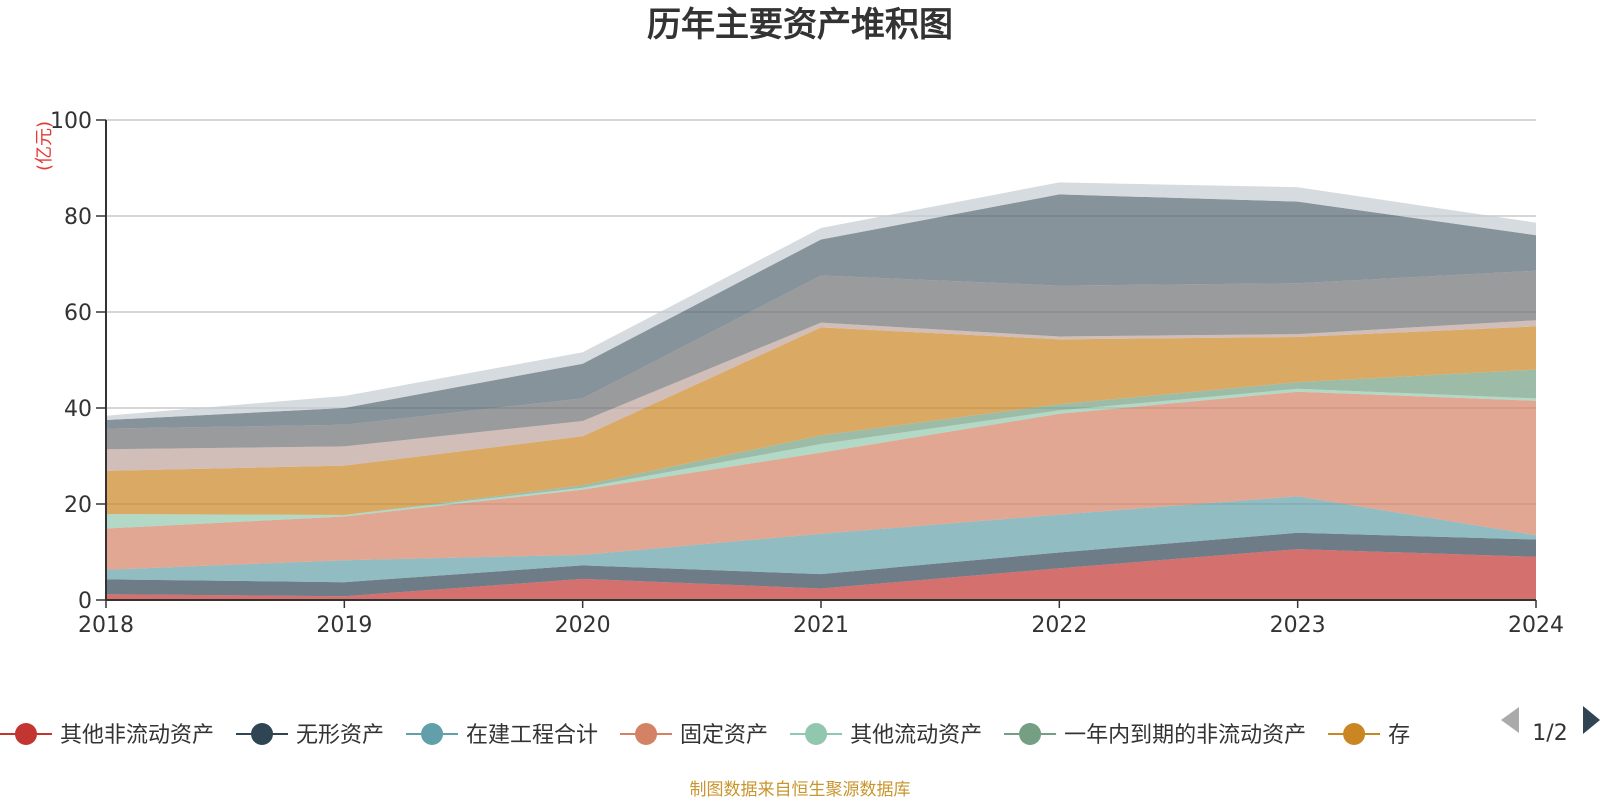 This screenshot has width=1600, height=800. Describe the element at coordinates (78, 217) in the screenshot. I see `y-tick-label: 80` at that location.